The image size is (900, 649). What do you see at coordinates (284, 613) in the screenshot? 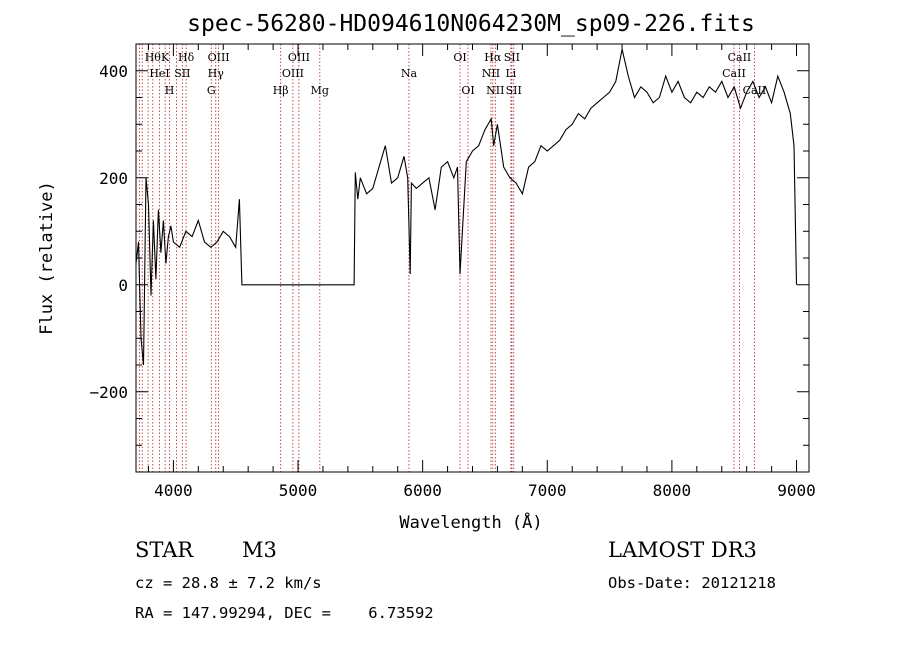
I see `ra-dec-coordinates: RA = 147.99294, DEC = 6.73592` at bounding box center [284, 613].